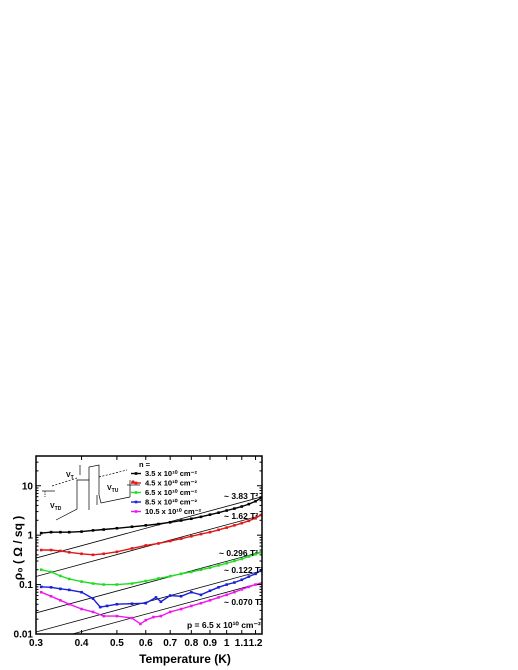 The image size is (518, 670). What do you see at coordinates (170, 643) in the screenshot?
I see `x-tick-label: 0.7` at bounding box center [170, 643].